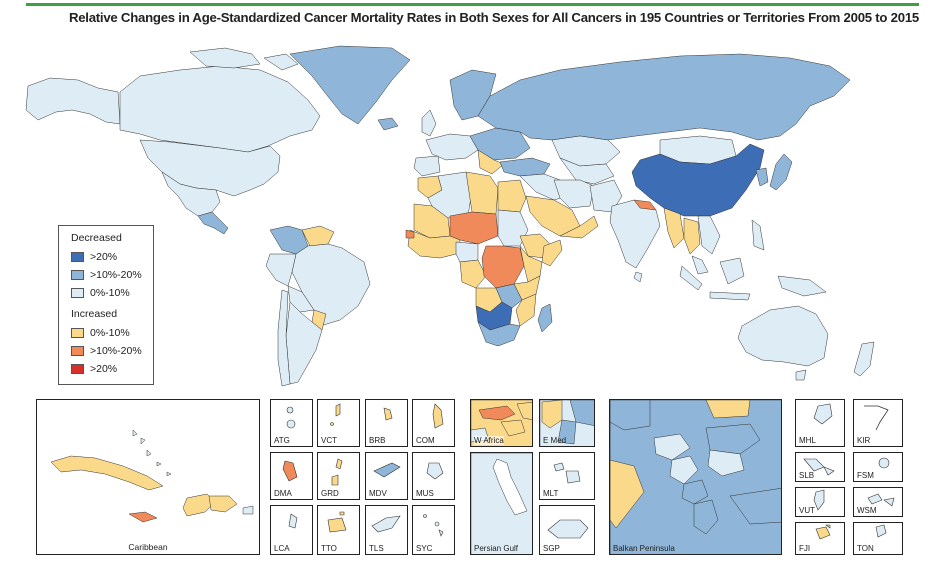 The height and width of the screenshot is (564, 925). Describe the element at coordinates (820, 467) in the screenshot. I see `inset-slb: SLB` at that location.